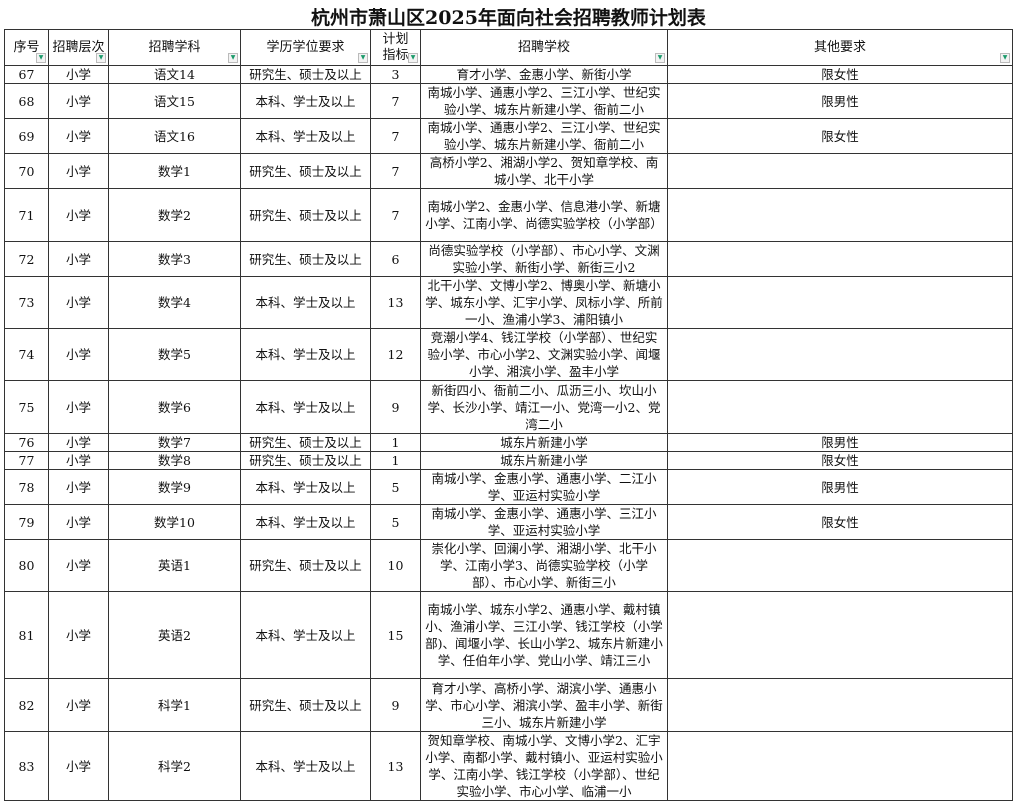  What do you see at coordinates (26, 705) in the screenshot?
I see `cell-no: 82` at bounding box center [26, 705].